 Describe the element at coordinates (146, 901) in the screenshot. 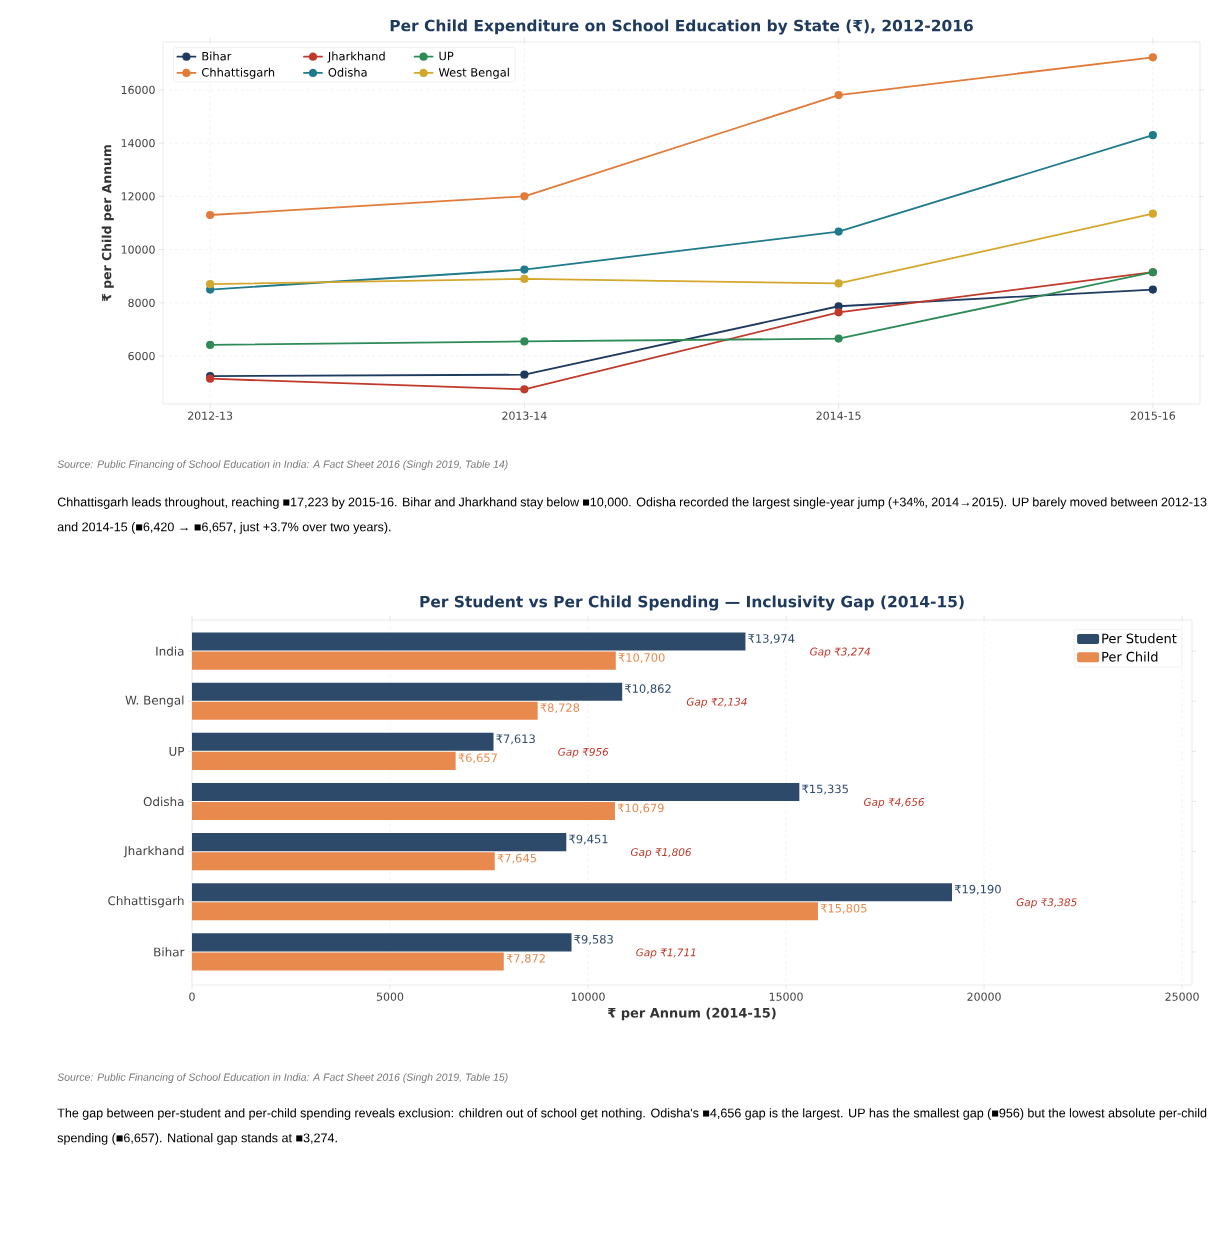

I see `y-tick-label: Chhattisgarh` at that location.